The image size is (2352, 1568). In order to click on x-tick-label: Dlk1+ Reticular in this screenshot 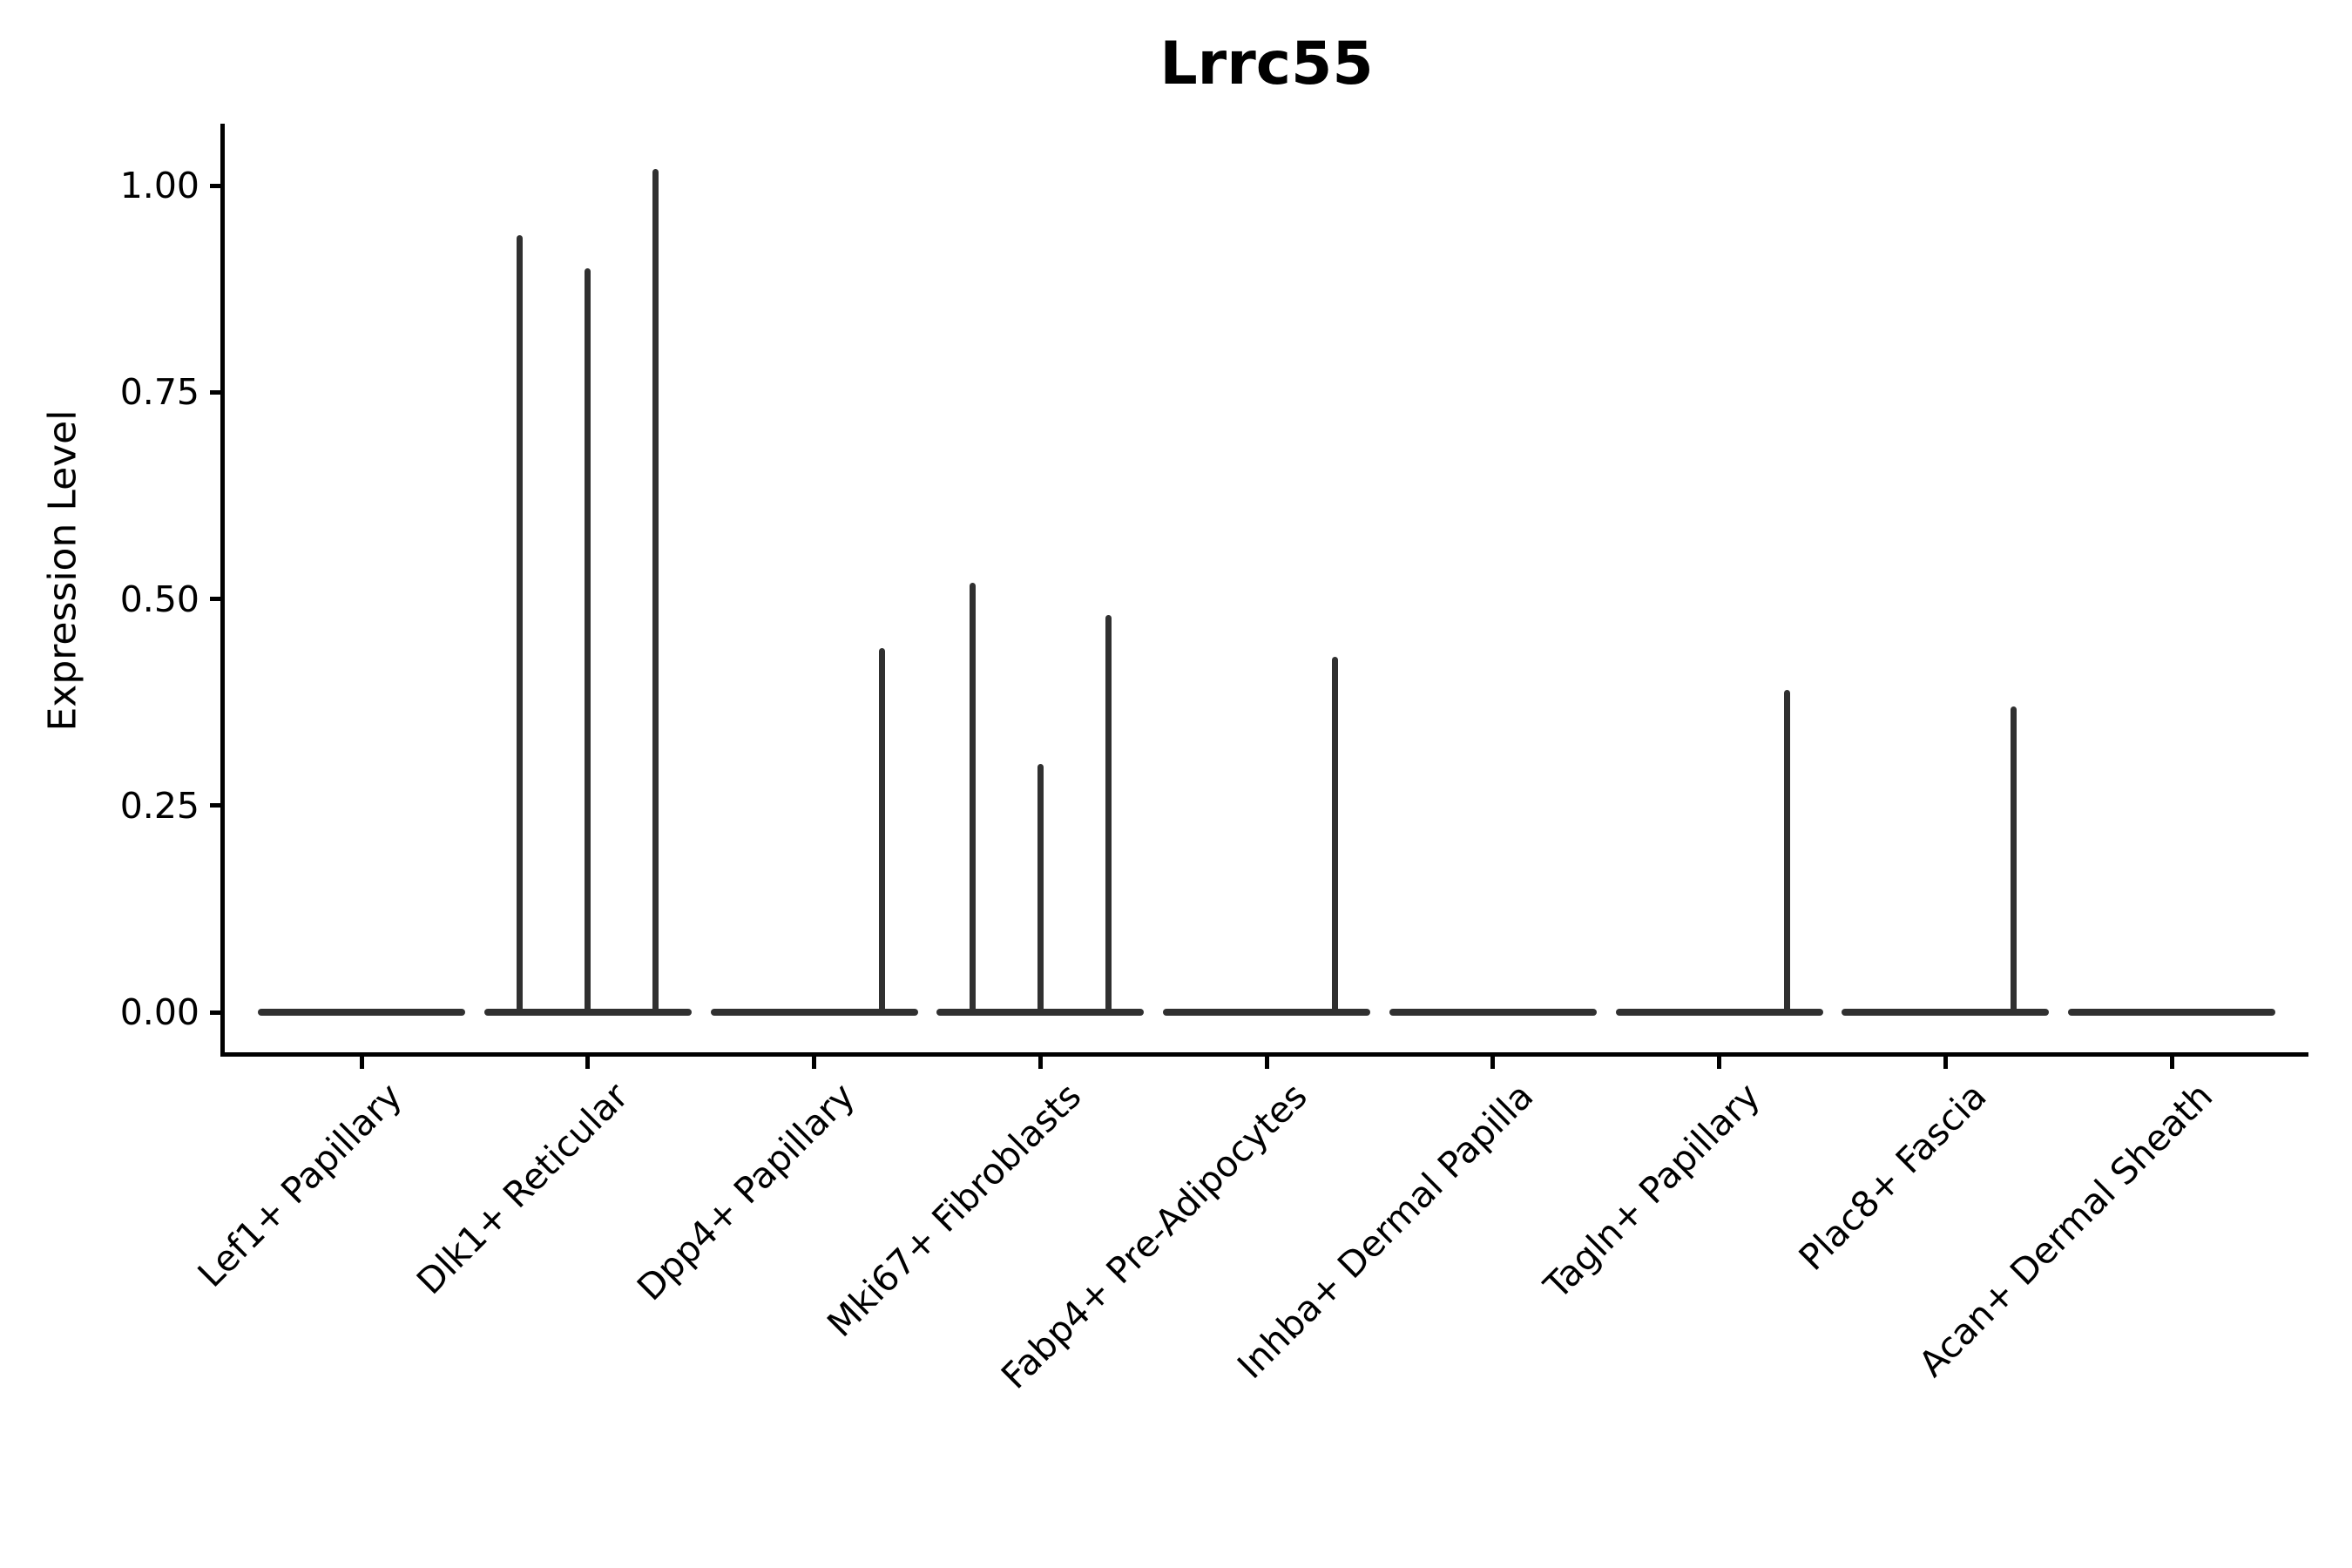, I will do `click(523, 1189)`.